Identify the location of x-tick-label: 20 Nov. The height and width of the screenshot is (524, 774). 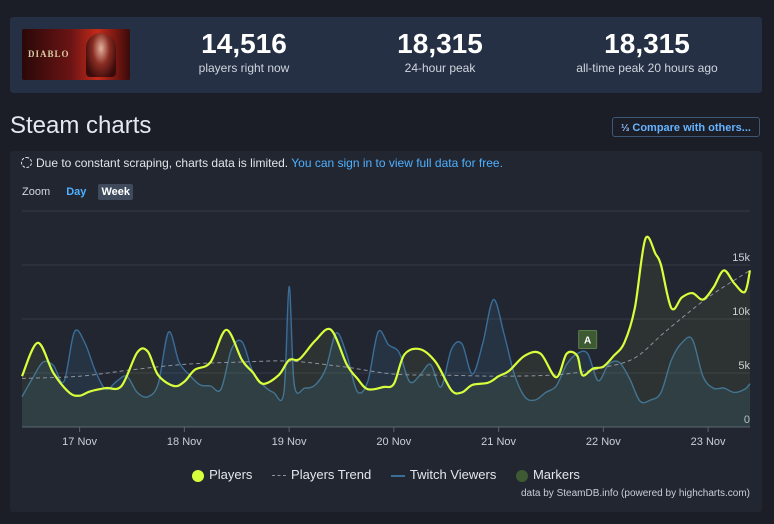
(393, 442).